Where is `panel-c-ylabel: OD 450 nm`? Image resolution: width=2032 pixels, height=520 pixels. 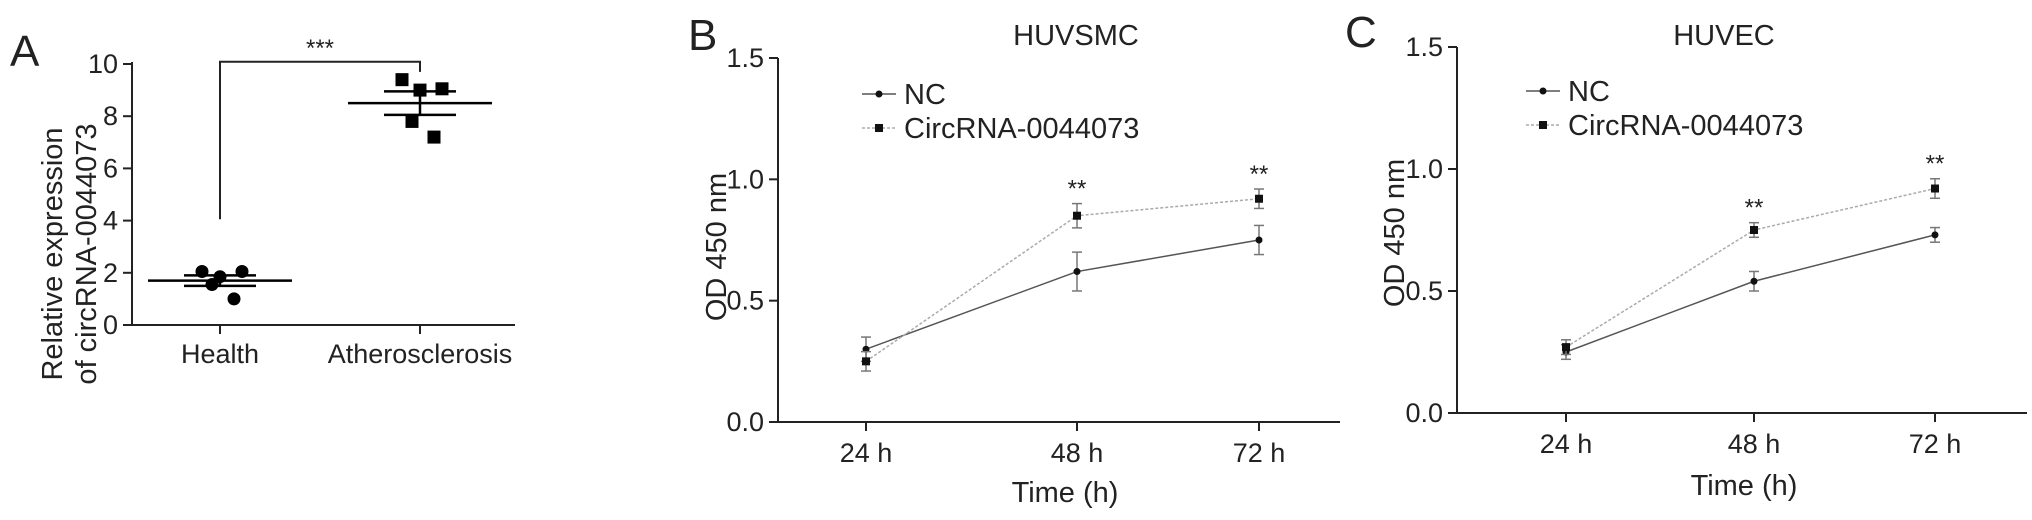
panel-c-ylabel: OD 450 nm is located at coordinates (1395, 233).